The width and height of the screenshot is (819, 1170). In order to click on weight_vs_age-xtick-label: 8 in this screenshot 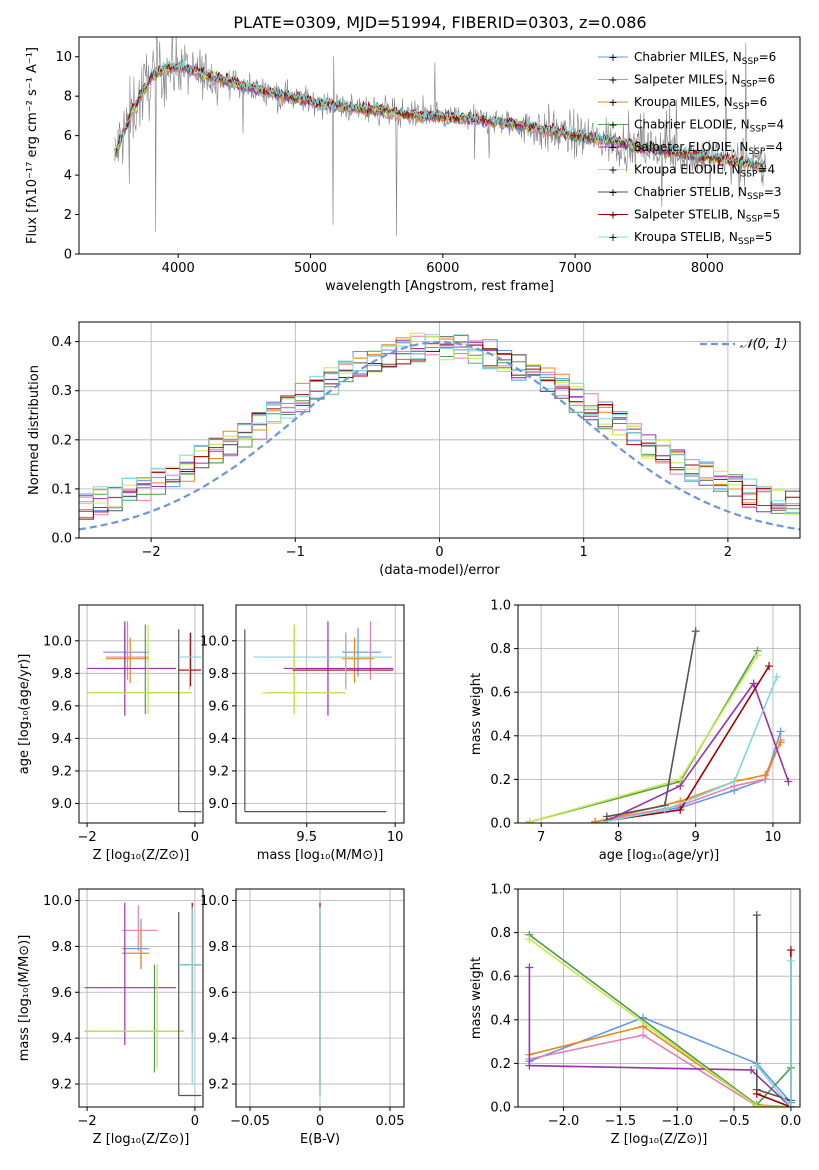, I will do `click(618, 837)`.